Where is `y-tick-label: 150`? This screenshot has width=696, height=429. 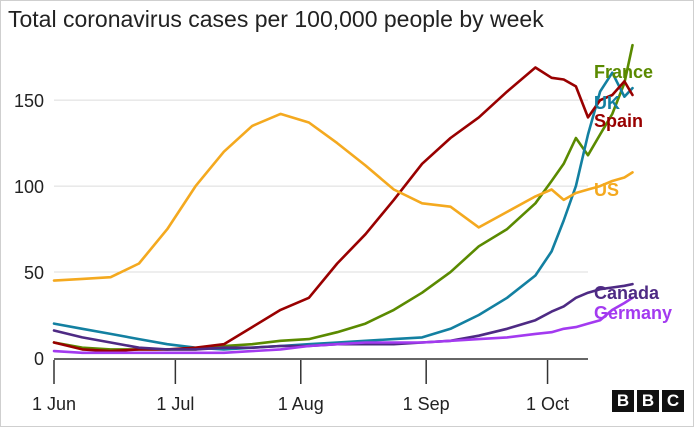
y-tick-label: 150 is located at coordinates (29, 101).